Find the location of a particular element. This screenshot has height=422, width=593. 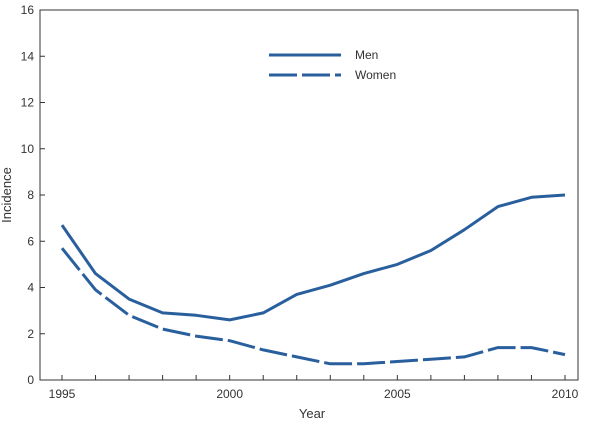

y-tick-label: 4 is located at coordinates (30, 288).